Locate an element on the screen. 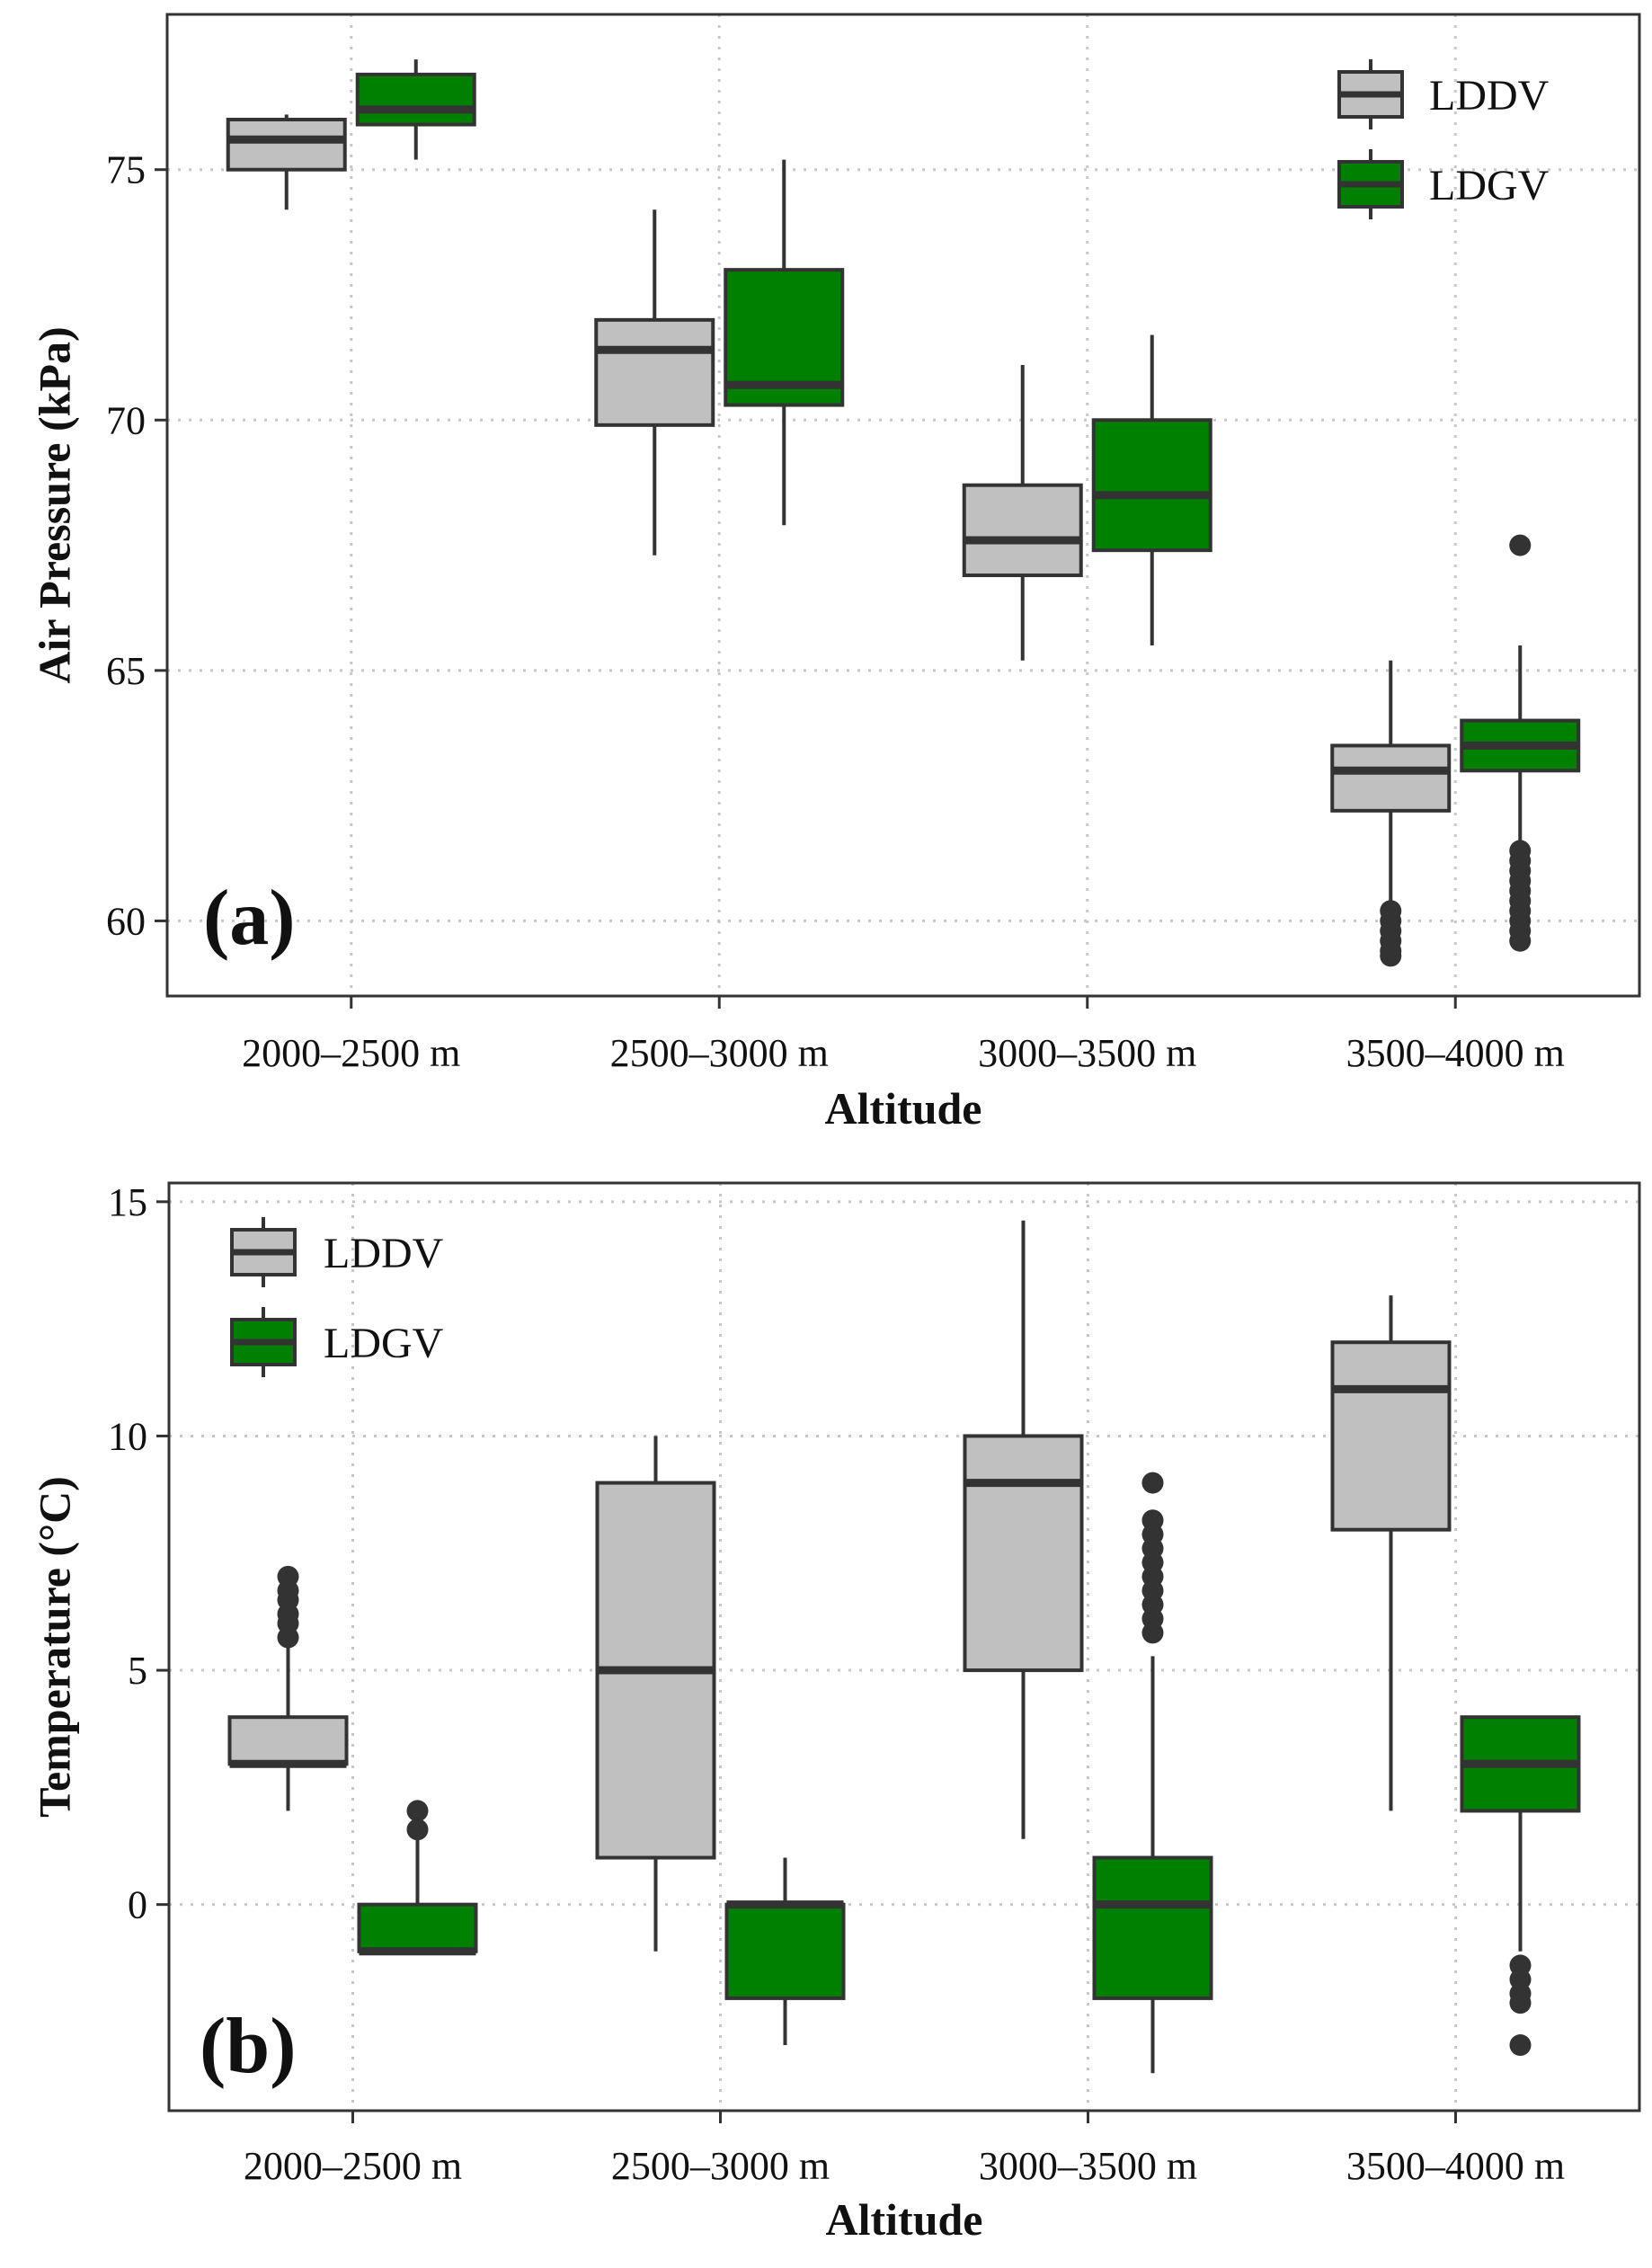  panel-b-x-axis-title: Altitude is located at coordinates (904, 2219).